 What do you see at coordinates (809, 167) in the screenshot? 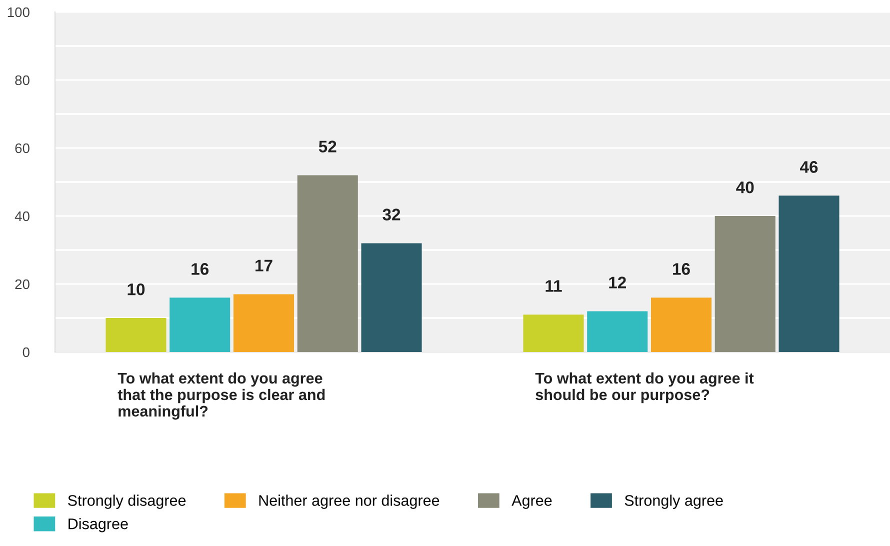
I see `data-label: 46` at bounding box center [809, 167].